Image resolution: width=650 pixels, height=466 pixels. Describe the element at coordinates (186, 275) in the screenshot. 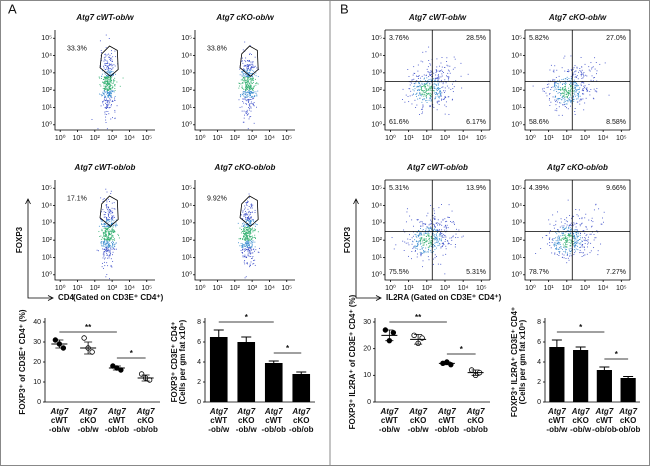

I see `y-tick-label: 10⁰` at that location.